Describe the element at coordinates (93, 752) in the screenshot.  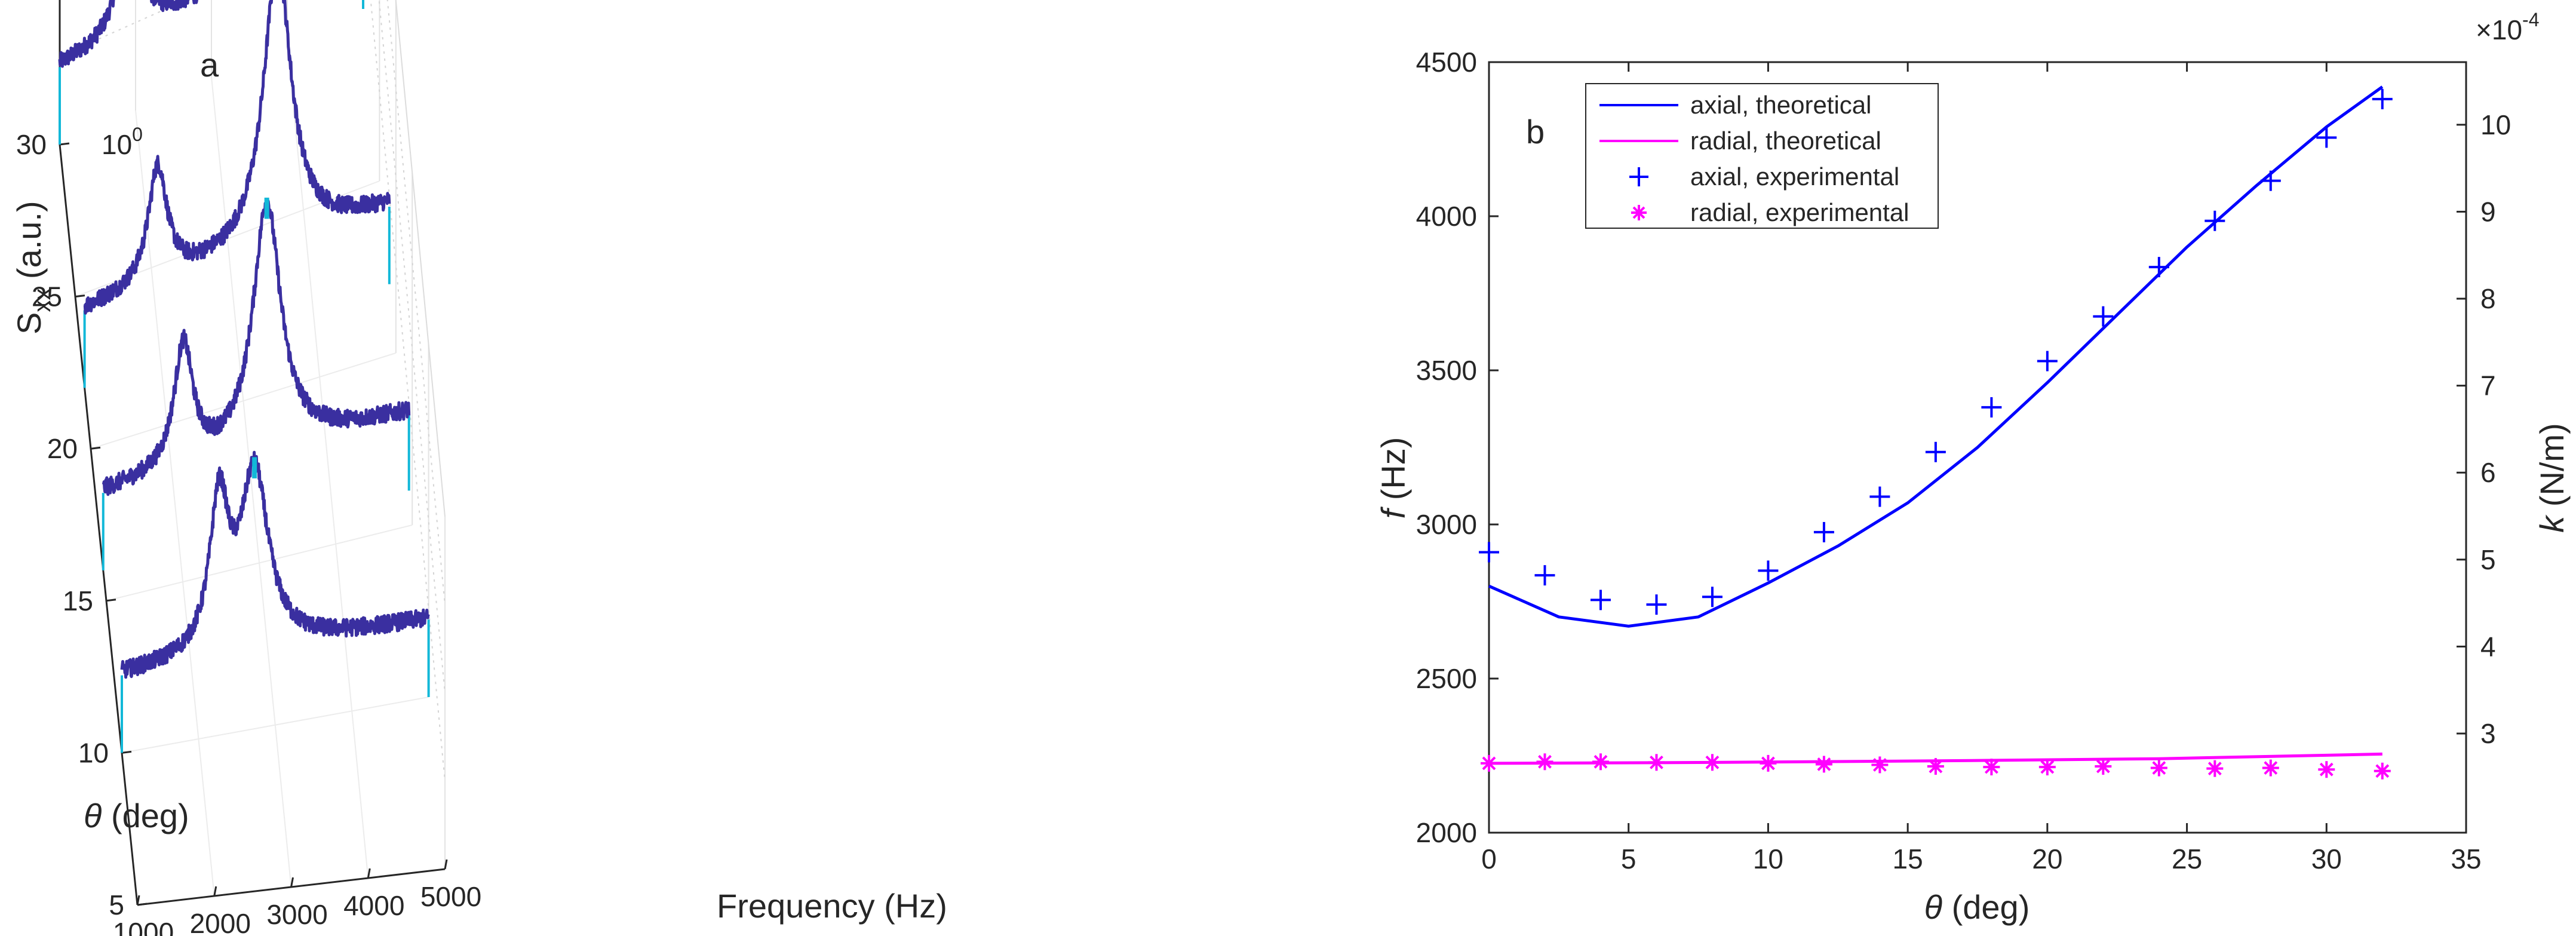
I see `y-tick-label: 10` at that location.